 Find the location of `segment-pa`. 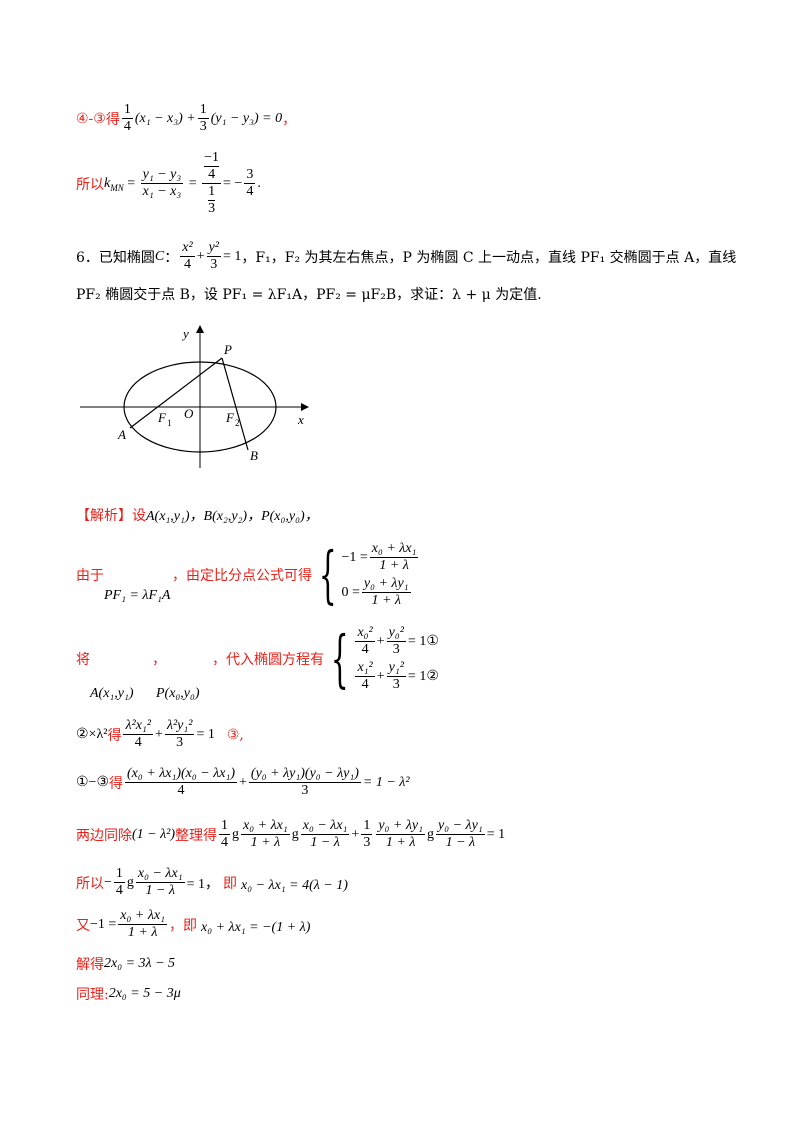

segment-pa is located at coordinates (176, 393).